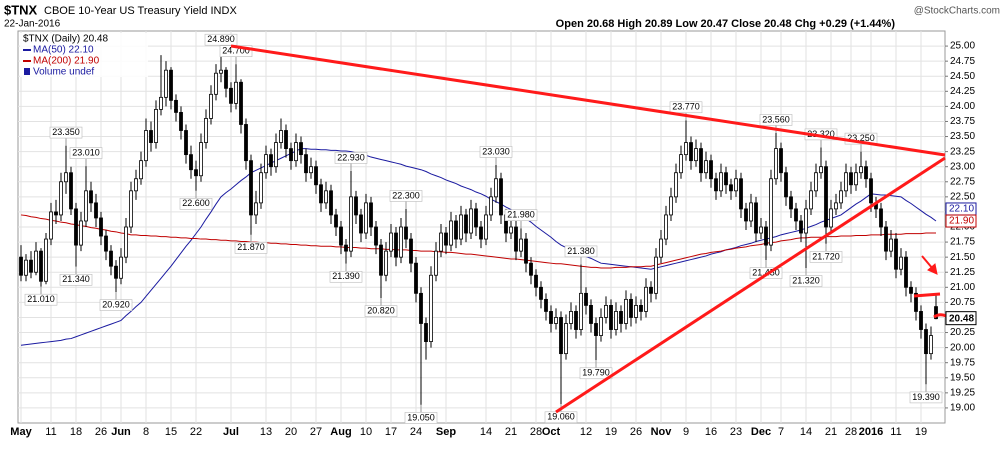 Image resolution: width=1005 pixels, height=453 pixels. What do you see at coordinates (406, 195) in the screenshot?
I see `value-label: 22.300` at bounding box center [406, 195].